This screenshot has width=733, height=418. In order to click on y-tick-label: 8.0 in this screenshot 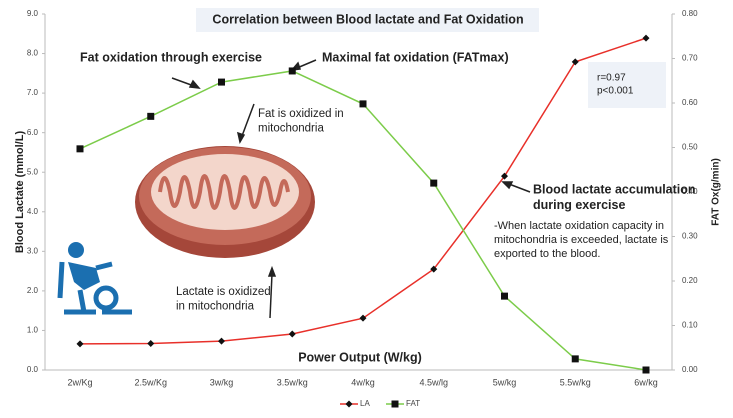, I will do `click(33, 53)`.